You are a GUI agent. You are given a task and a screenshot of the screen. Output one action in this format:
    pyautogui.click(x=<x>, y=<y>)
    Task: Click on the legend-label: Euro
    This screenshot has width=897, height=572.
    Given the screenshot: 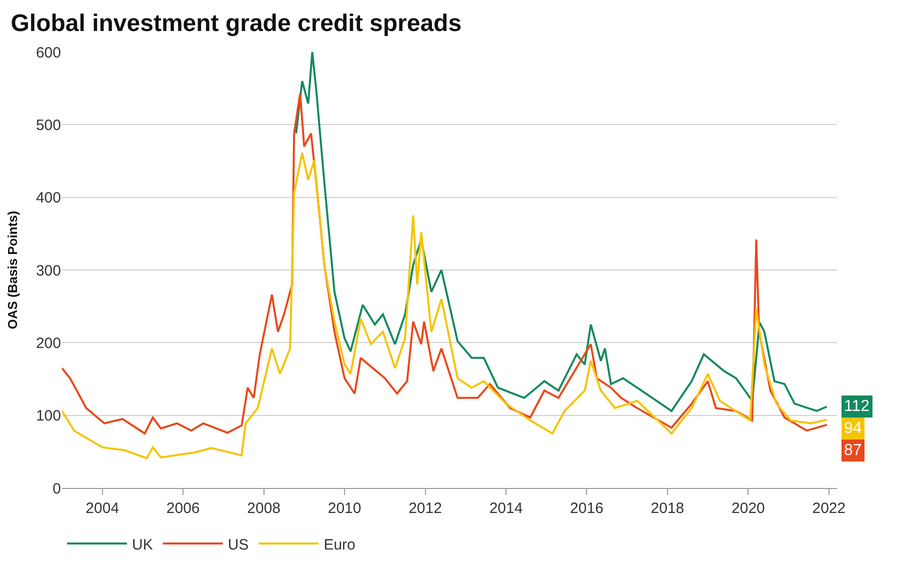 What is the action you would take?
    pyautogui.click(x=340, y=545)
    